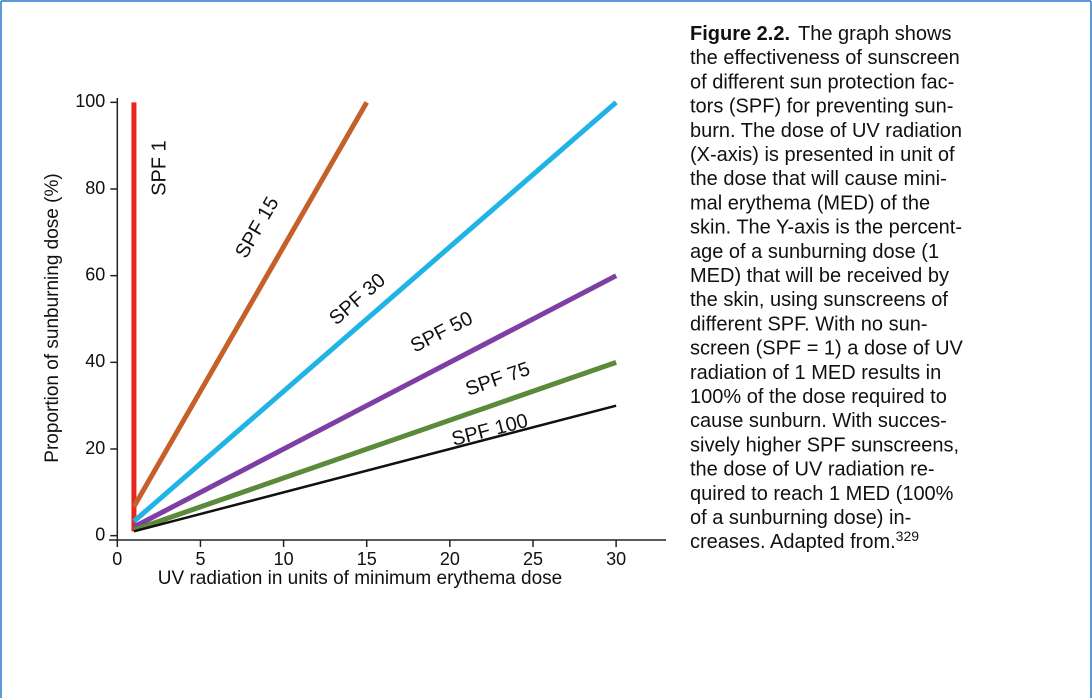 The image size is (1092, 698). I want to click on caption-line: skin. The Y-axis is the percent-, so click(826, 228).